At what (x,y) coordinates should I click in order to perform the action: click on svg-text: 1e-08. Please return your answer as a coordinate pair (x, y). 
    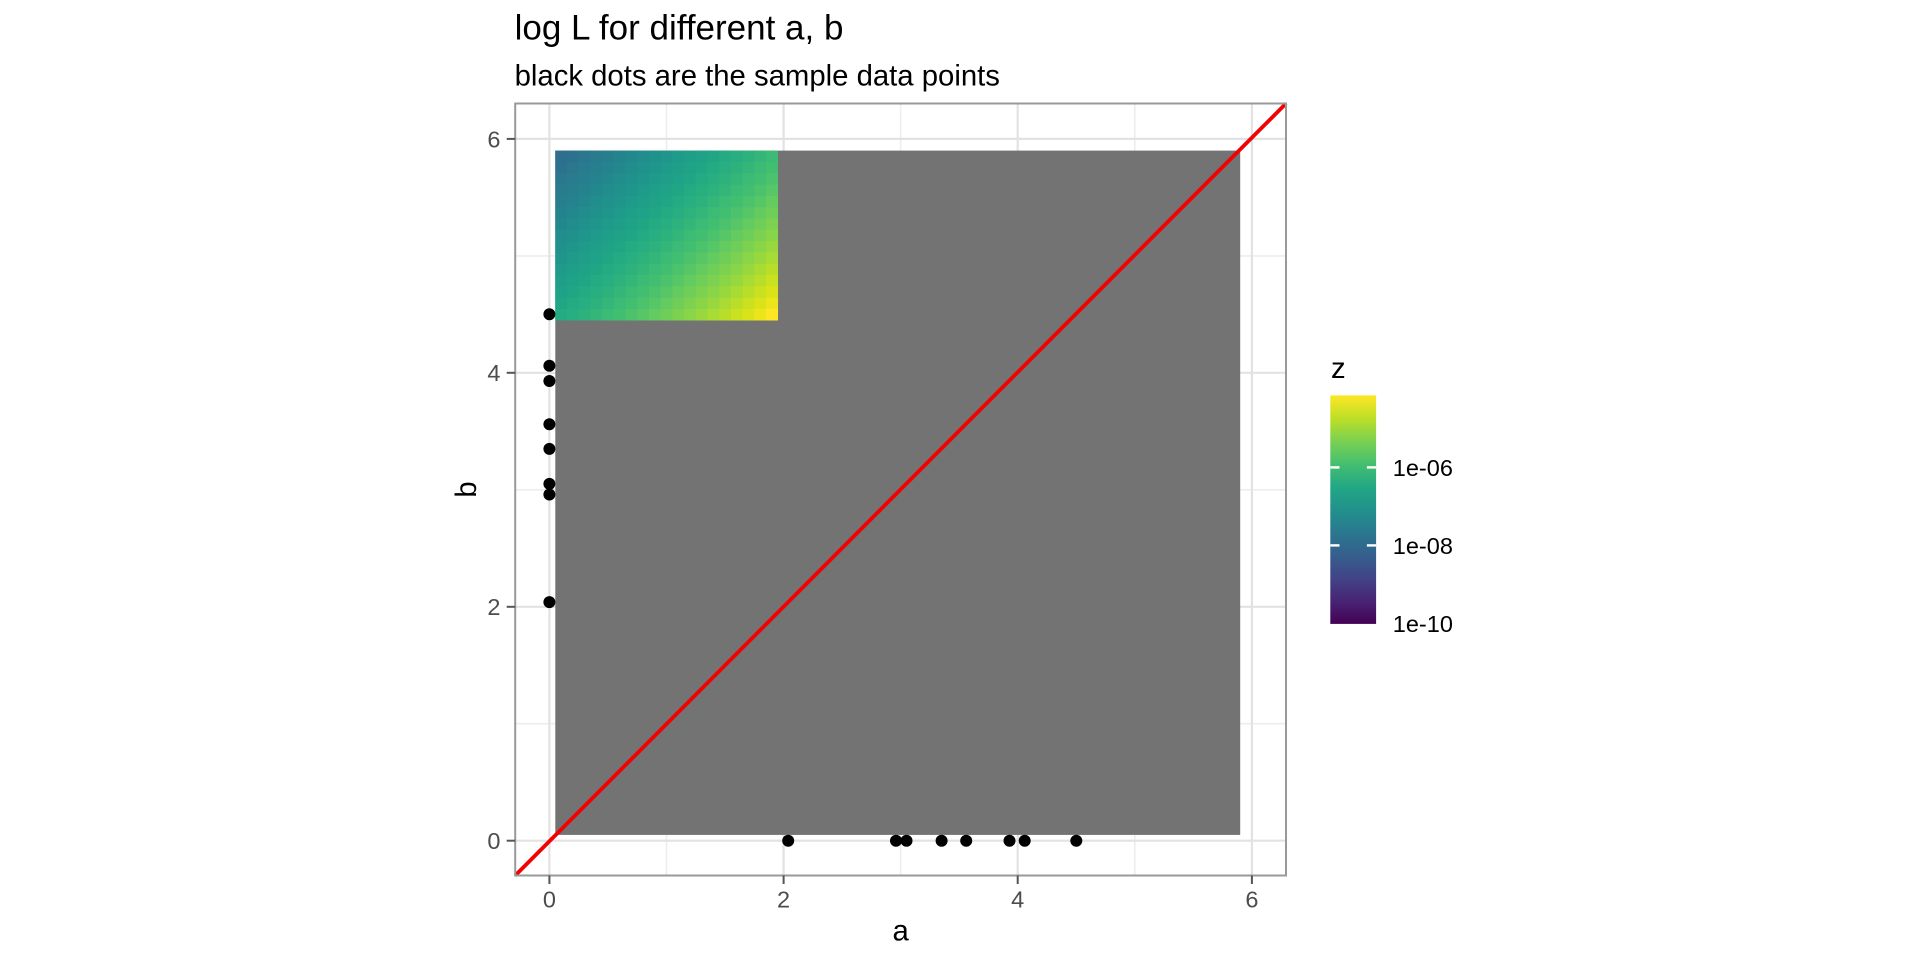
    Looking at the image, I should click on (1423, 546).